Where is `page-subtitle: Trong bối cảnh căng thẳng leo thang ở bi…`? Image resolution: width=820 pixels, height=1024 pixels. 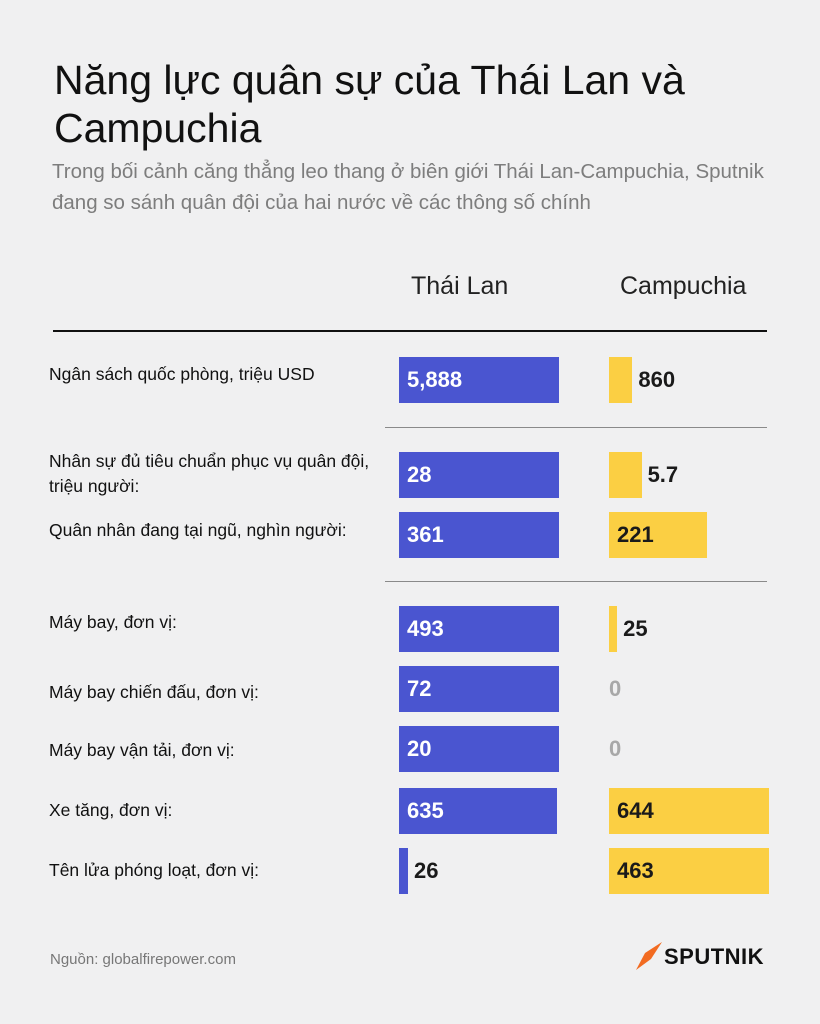 page-subtitle: Trong bối cảnh căng thẳng leo thang ở bi… is located at coordinates (408, 187).